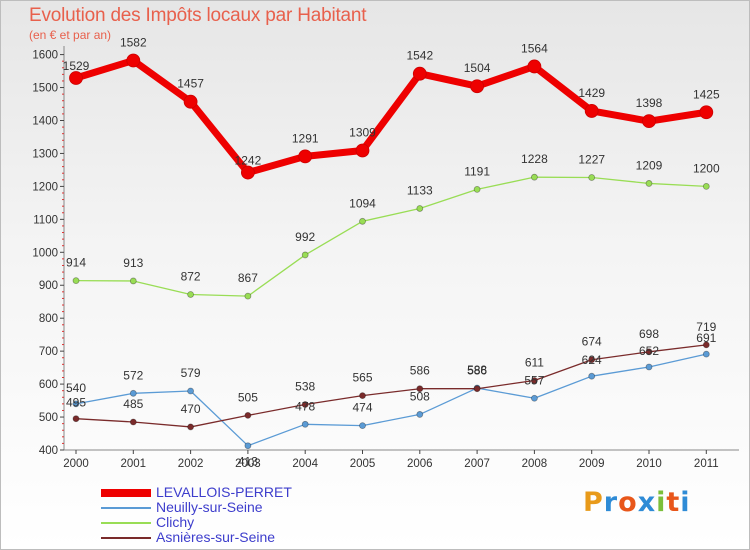 This screenshot has width=750, height=550. What do you see at coordinates (591, 159) in the screenshot?
I see `data-label: 1227` at bounding box center [591, 159].